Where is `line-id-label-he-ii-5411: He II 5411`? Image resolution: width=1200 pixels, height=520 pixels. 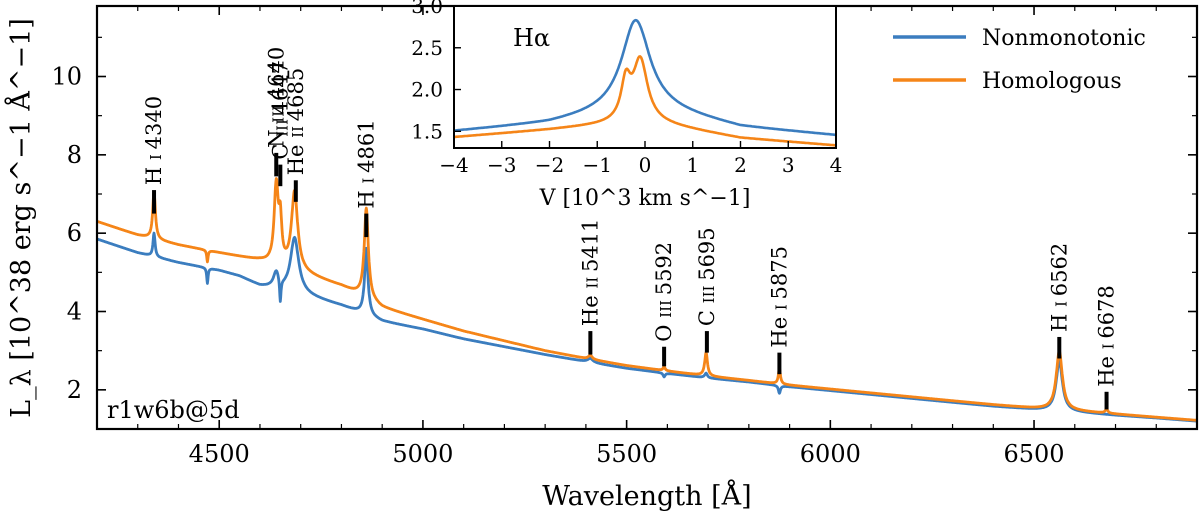
line-id-label-he-ii-5411: He II 5411 is located at coordinates (590, 273).